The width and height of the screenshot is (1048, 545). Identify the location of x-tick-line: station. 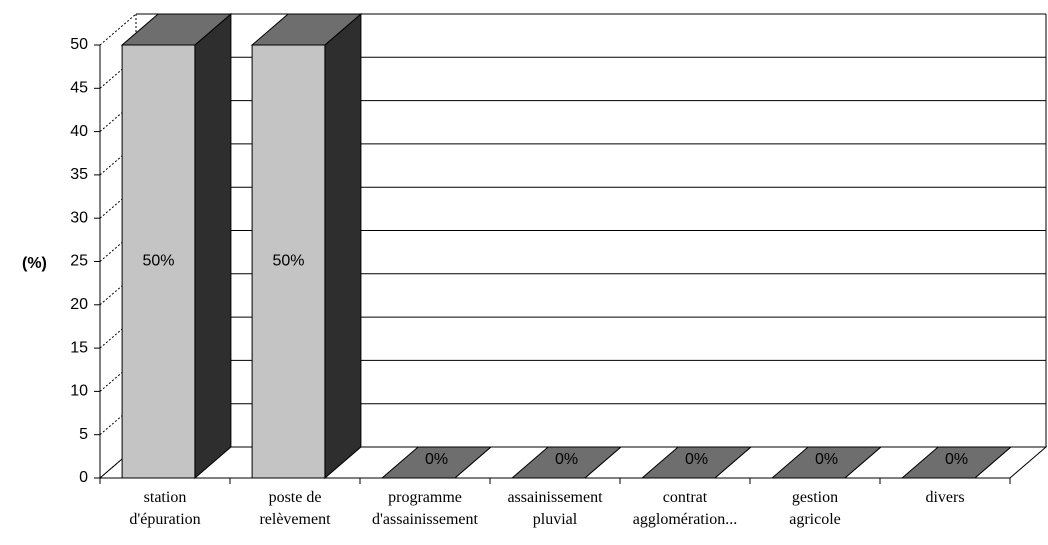
(165, 497).